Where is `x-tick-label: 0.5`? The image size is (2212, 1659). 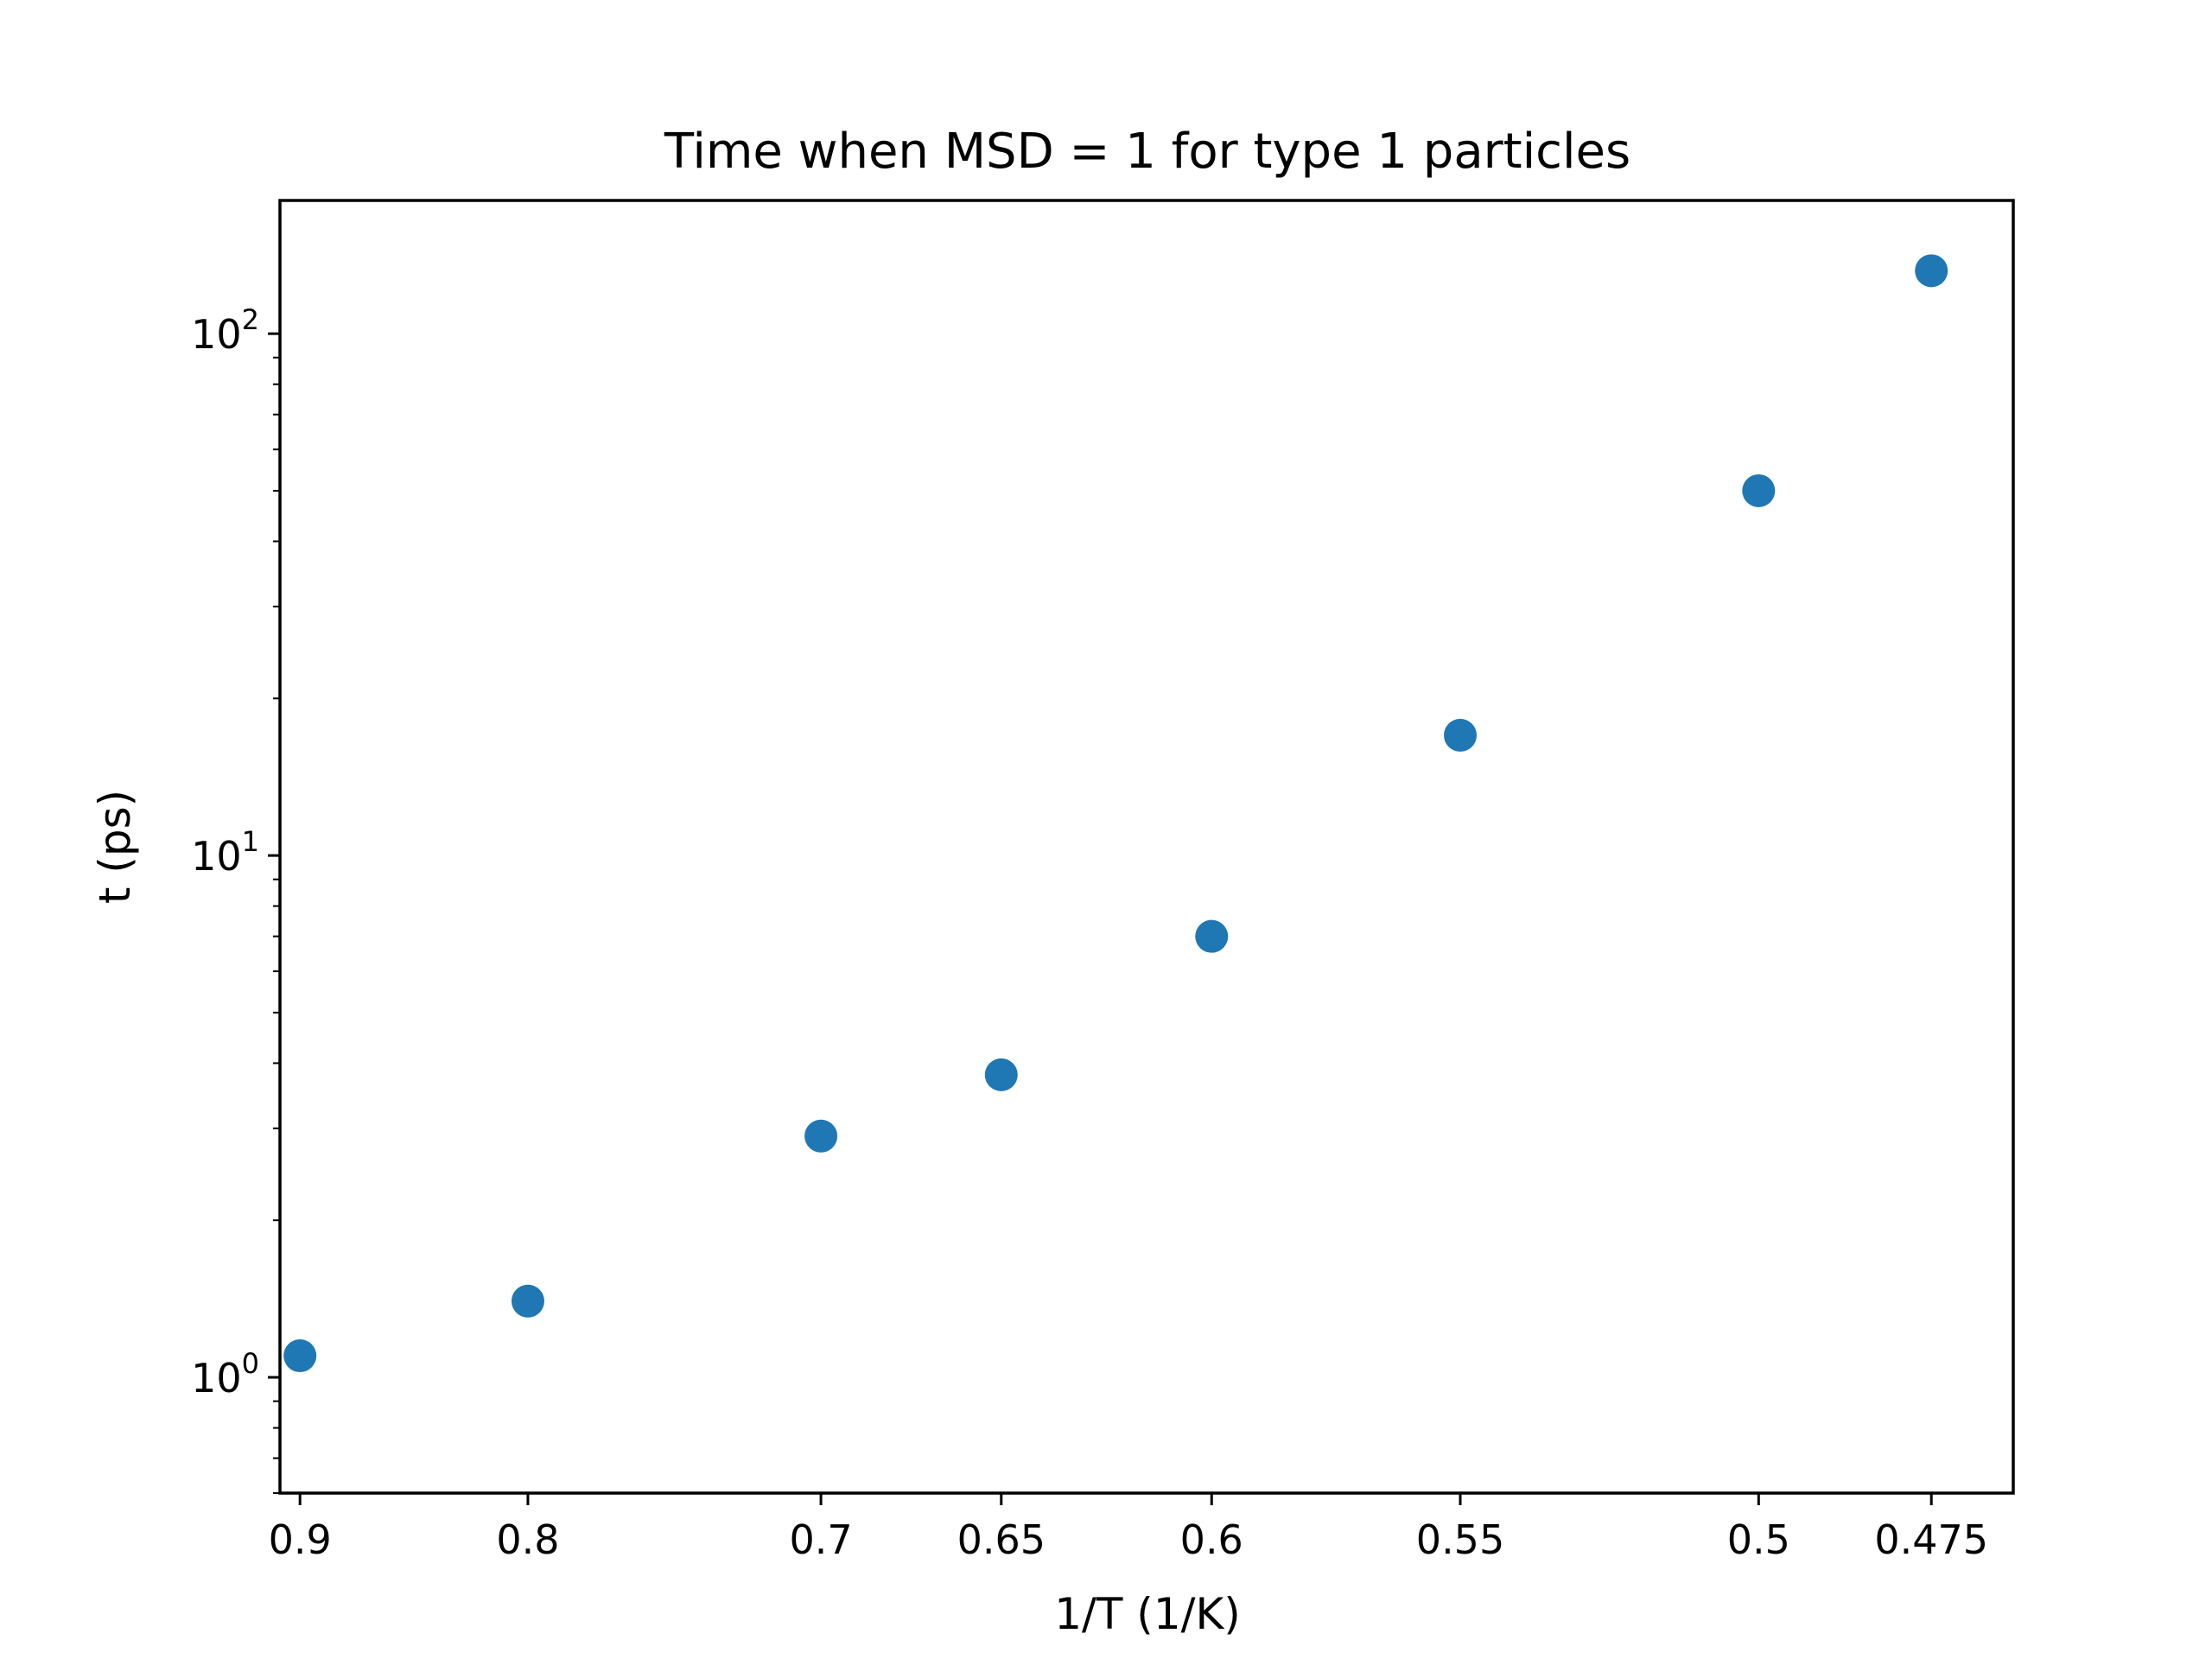
x-tick-label: 0.5 is located at coordinates (1758, 1539).